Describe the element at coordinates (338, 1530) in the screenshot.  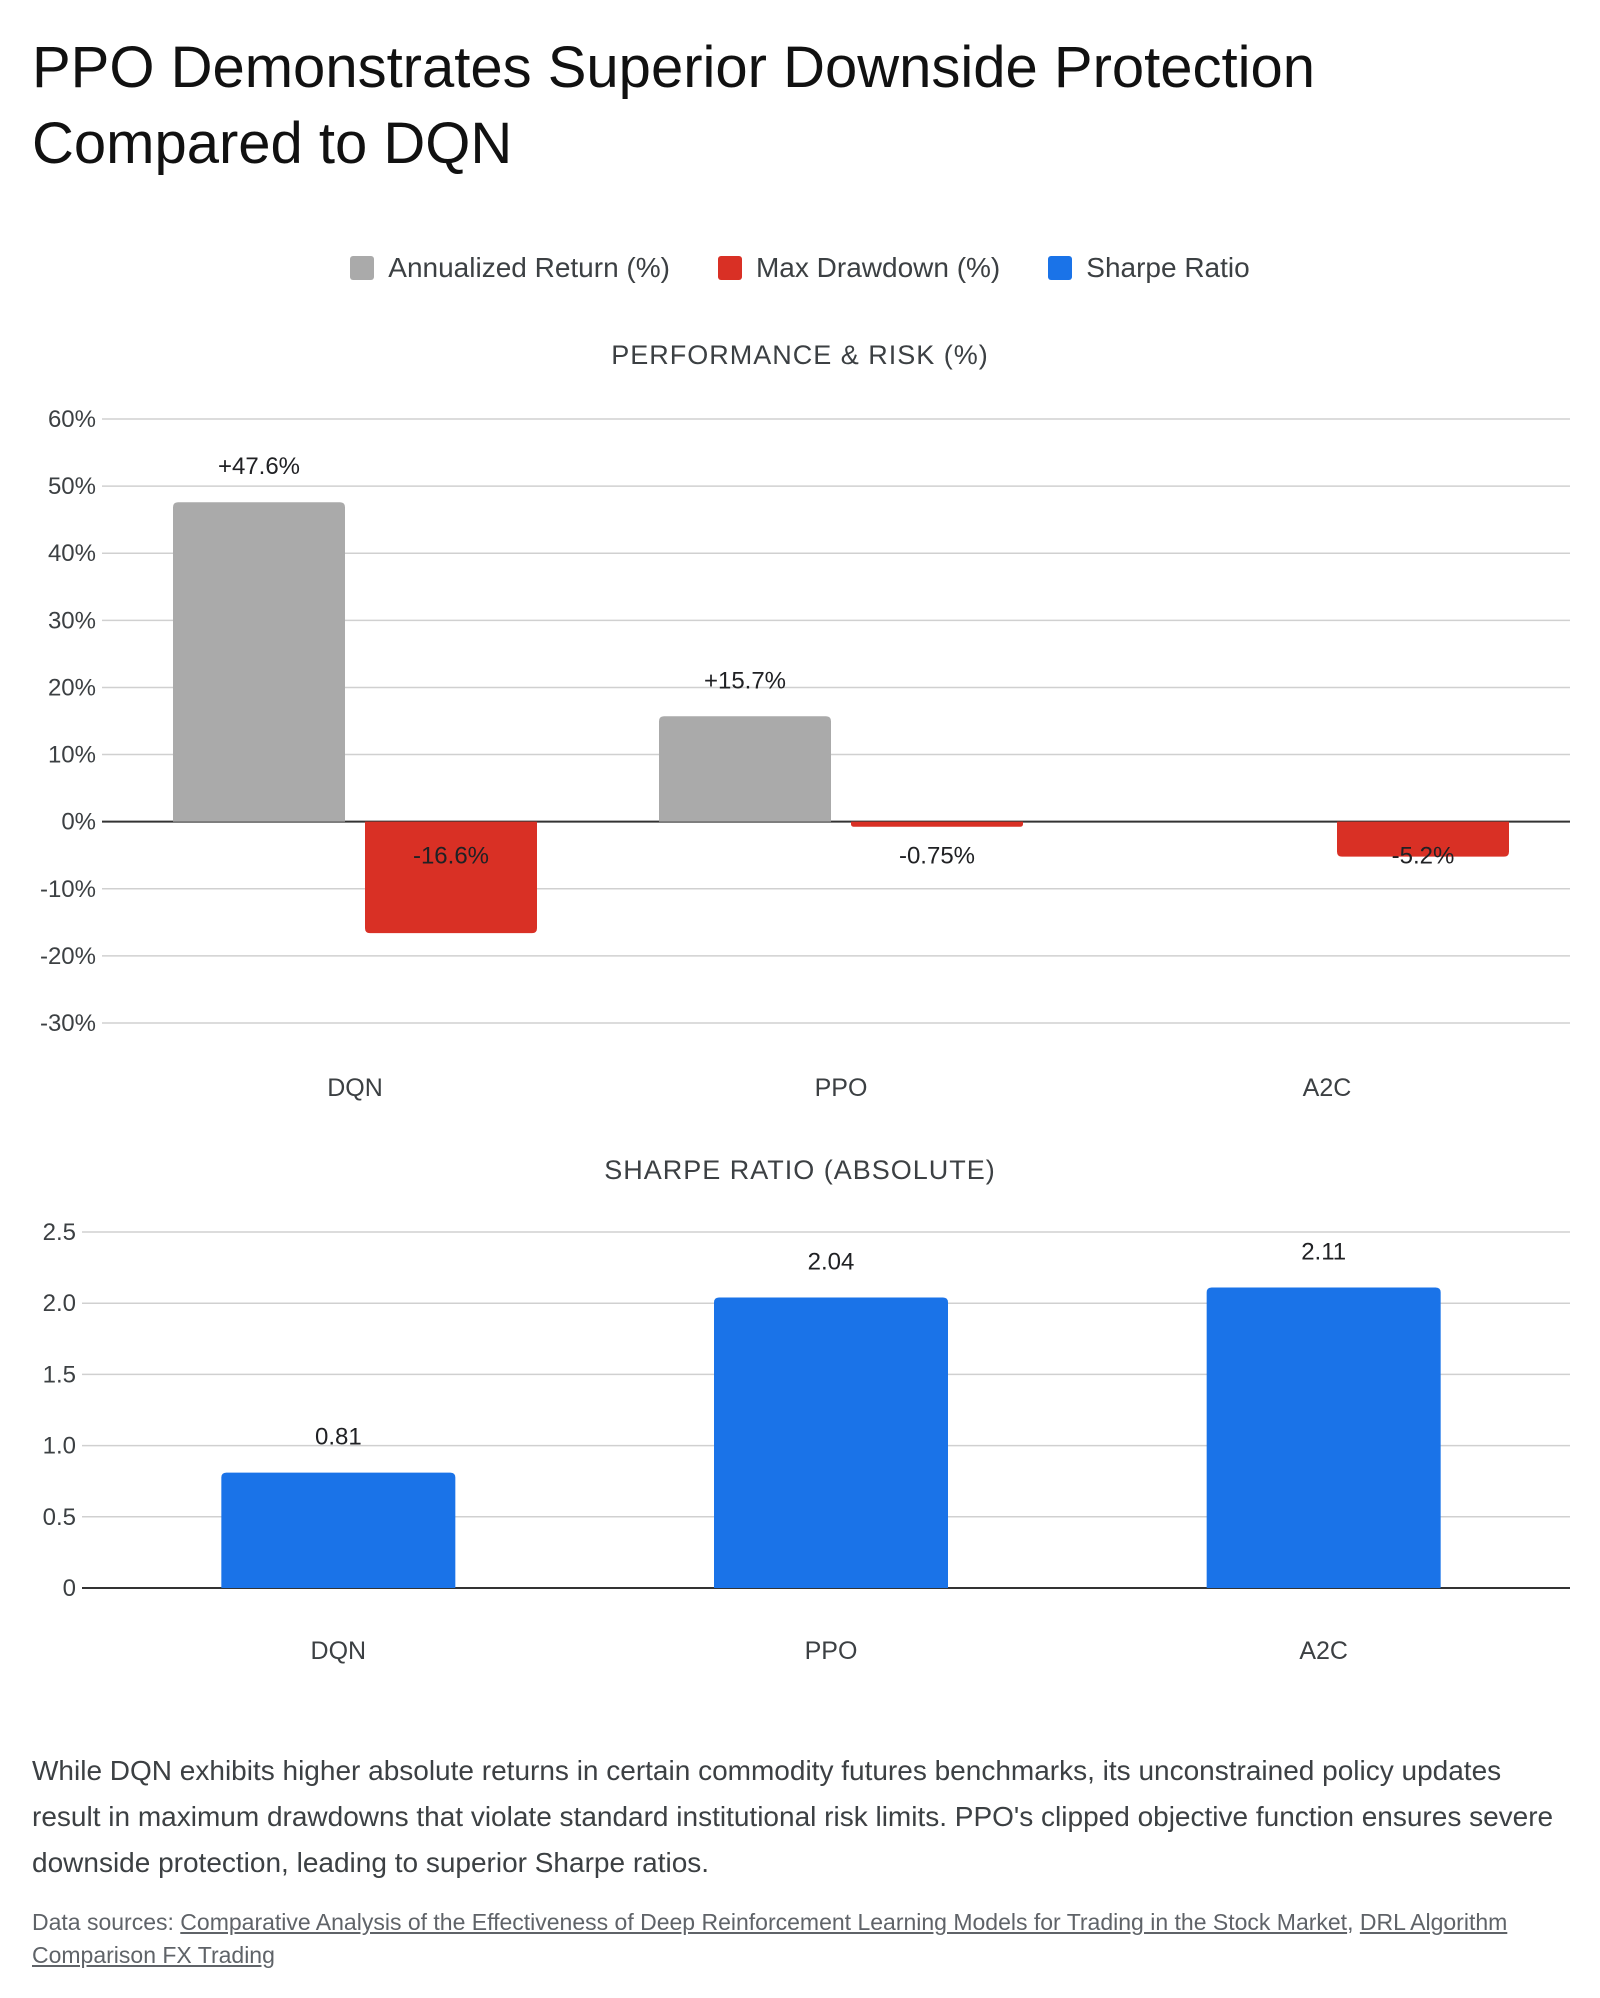
I see `bar-sharpe-ratio-dqn` at that location.